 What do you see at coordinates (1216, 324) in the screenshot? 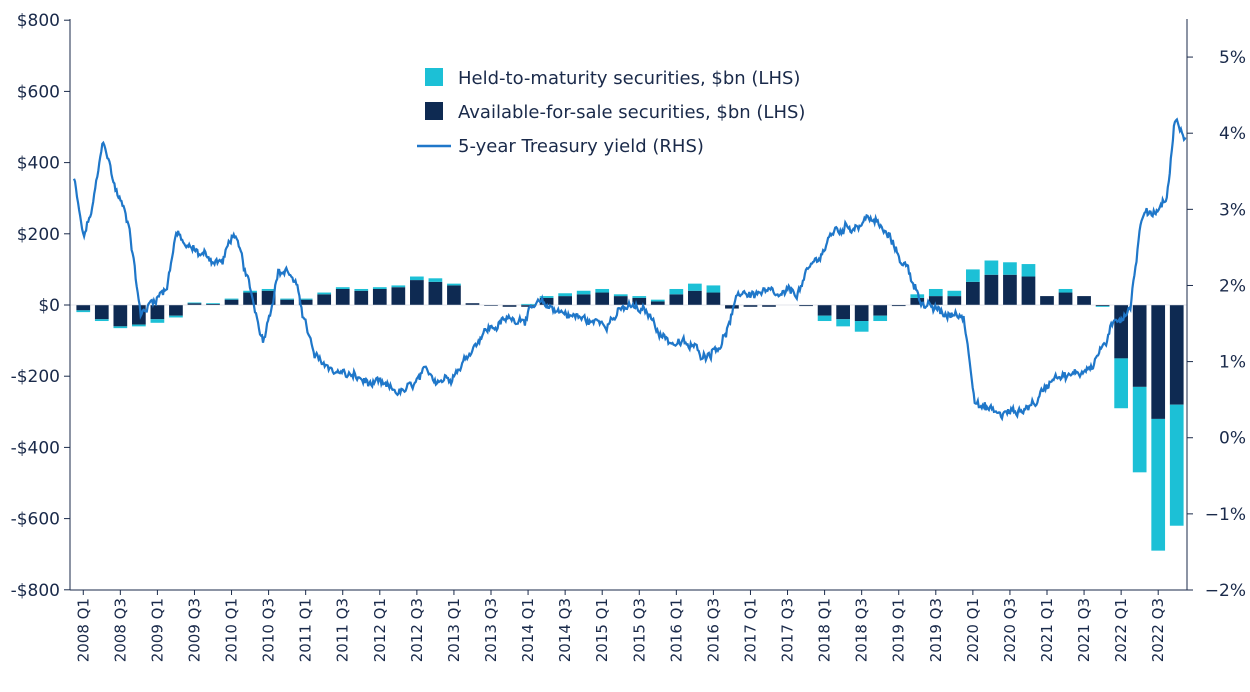
I see `right-axis-ticks: 5% 4% 3% 2% 1% 0% −1% −2%` at bounding box center [1216, 324].